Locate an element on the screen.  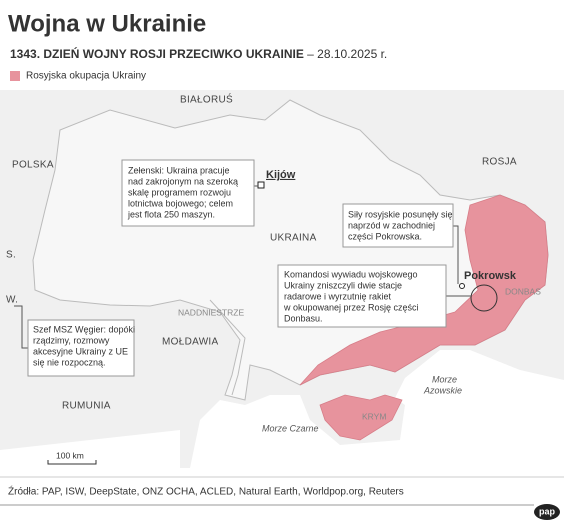
legend-swatch is located at coordinates (15, 76).